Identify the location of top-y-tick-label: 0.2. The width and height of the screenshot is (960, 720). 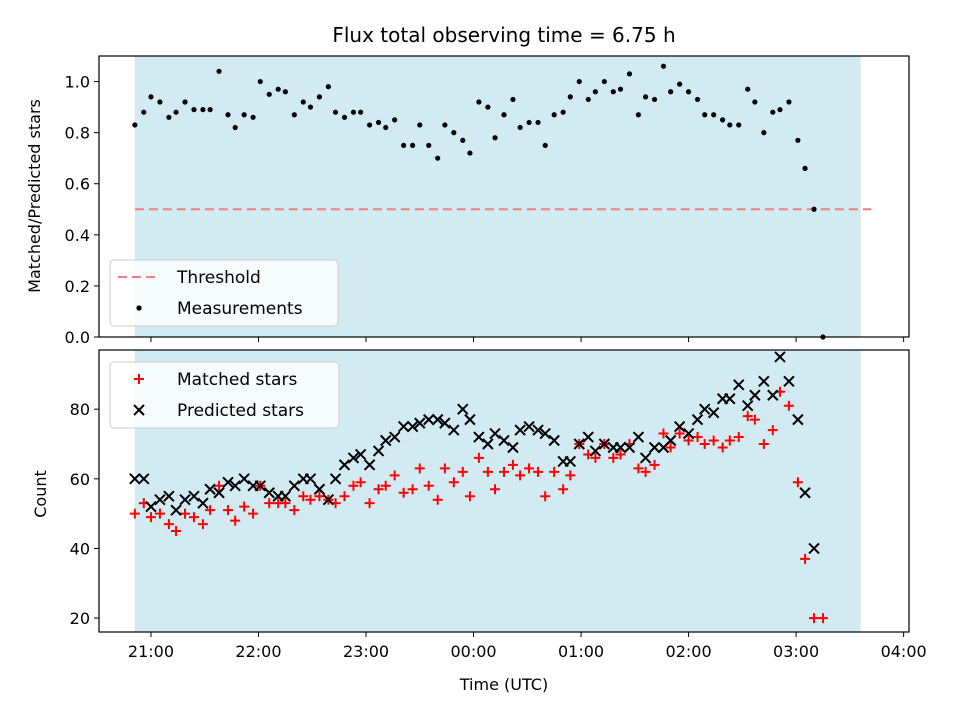
(77, 286).